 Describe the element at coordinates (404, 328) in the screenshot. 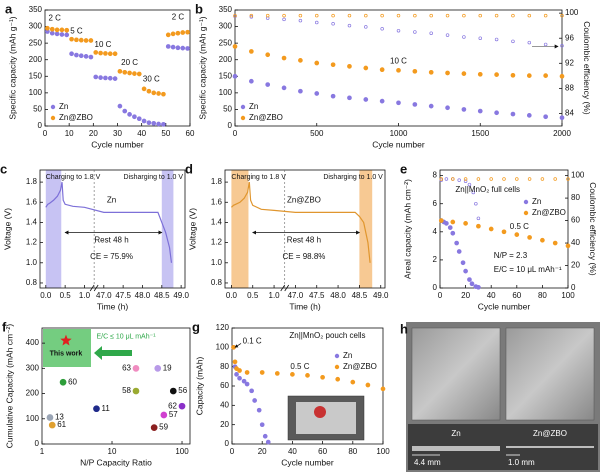

I see `panel-letter: h` at that location.